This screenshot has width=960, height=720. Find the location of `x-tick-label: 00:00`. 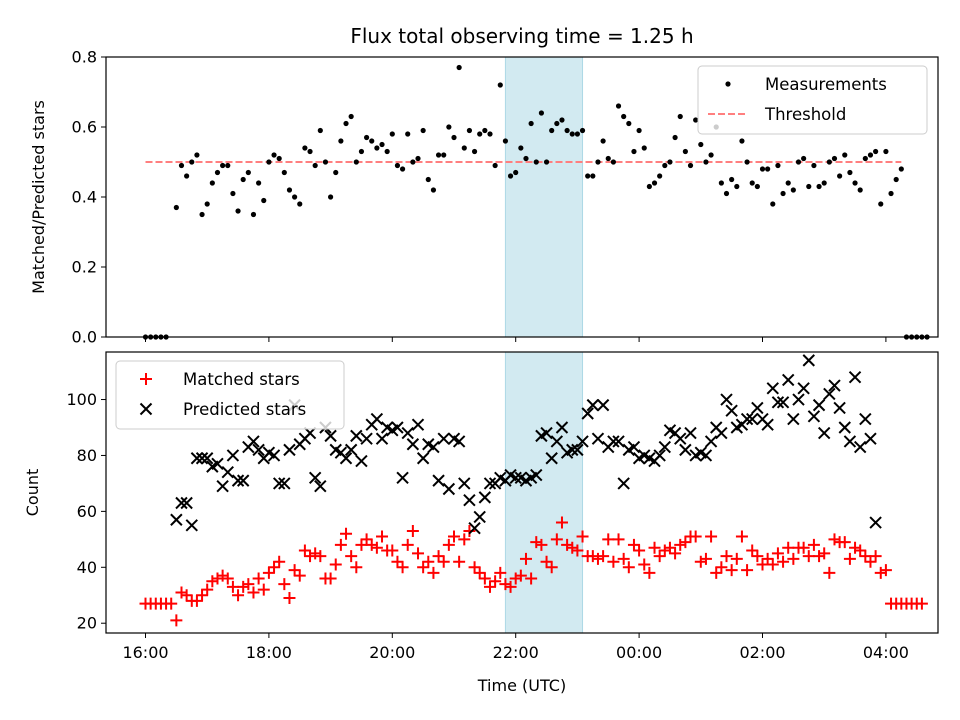

x-tick-label: 00:00 is located at coordinates (639, 652).